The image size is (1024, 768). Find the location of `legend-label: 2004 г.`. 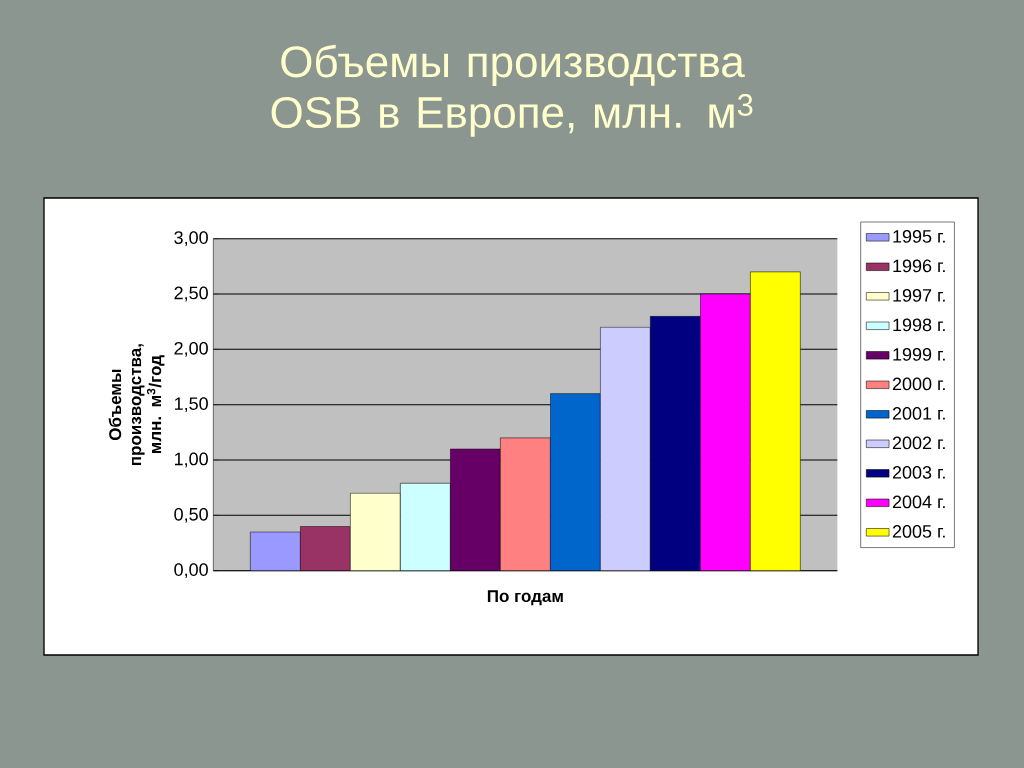

legend-label: 2004 г. is located at coordinates (918, 502).